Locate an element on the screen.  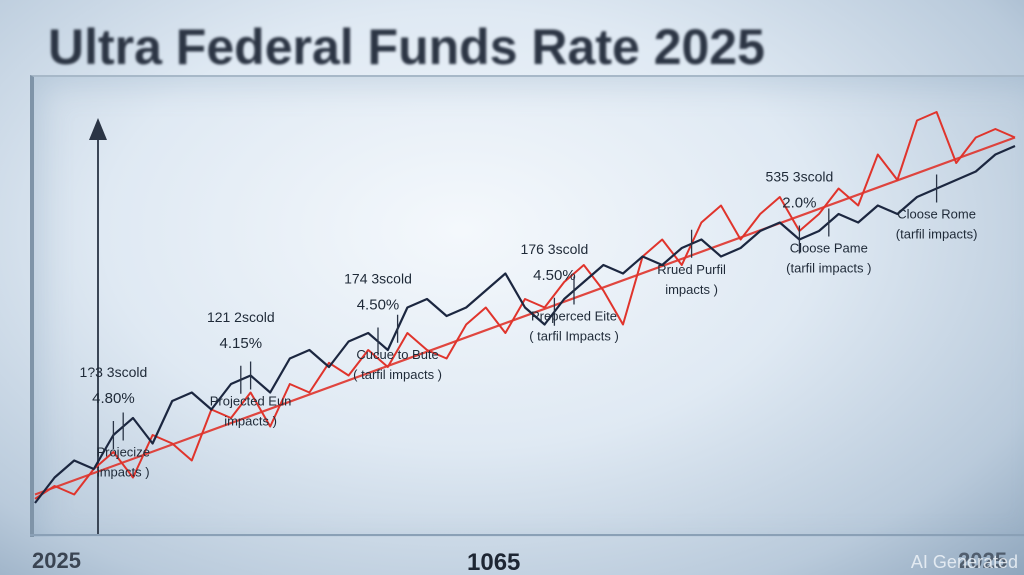
annotation-label: 121 2scold is located at coordinates (241, 317).